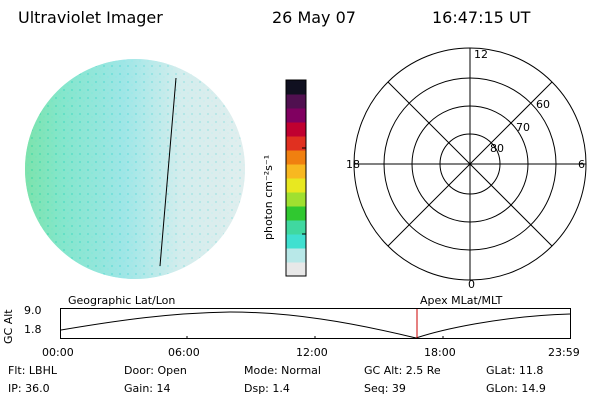 This screenshot has width=600, height=400. What do you see at coordinates (461, 300) in the screenshot?
I see `timeline-right-label: Apex MLat/MLT` at bounding box center [461, 300].